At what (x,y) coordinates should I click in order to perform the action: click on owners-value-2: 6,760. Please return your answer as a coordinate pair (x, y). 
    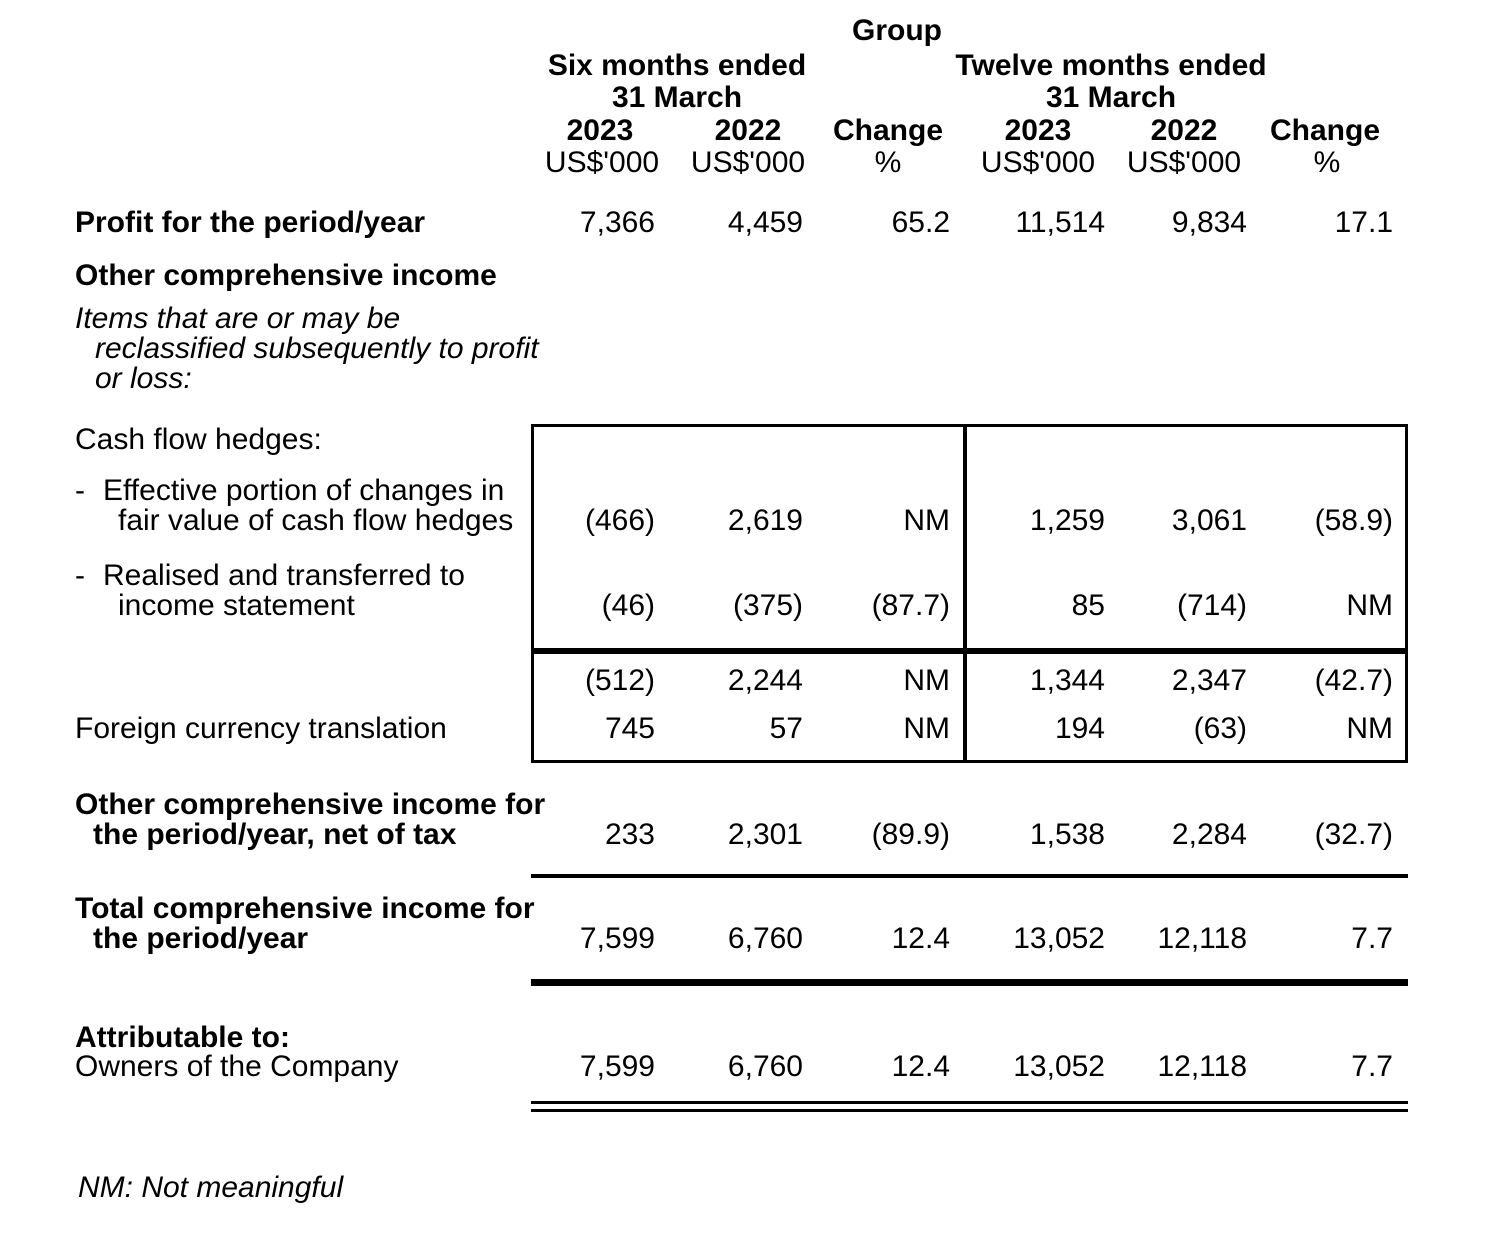
    Looking at the image, I should click on (765, 1066).